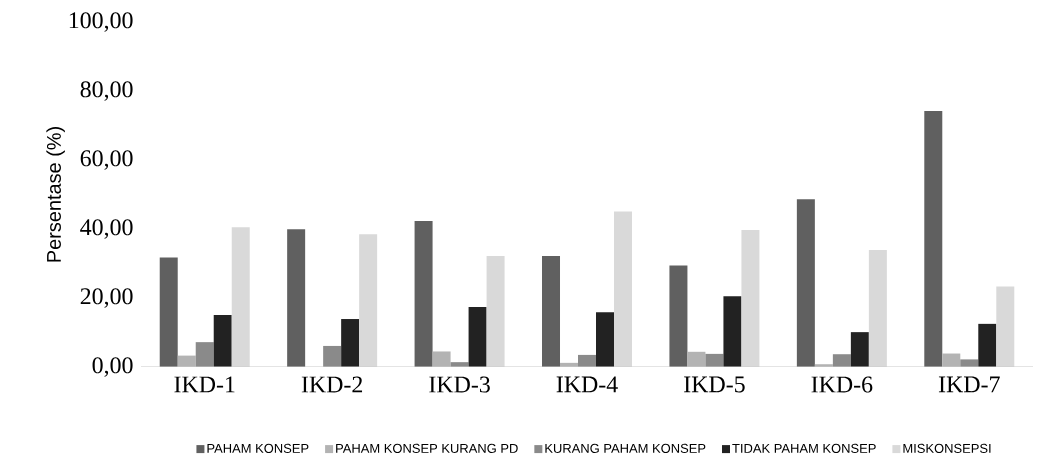  Describe the element at coordinates (427, 448) in the screenshot. I see `legend-label: PAHAM KONSEP KURANG PD` at that location.